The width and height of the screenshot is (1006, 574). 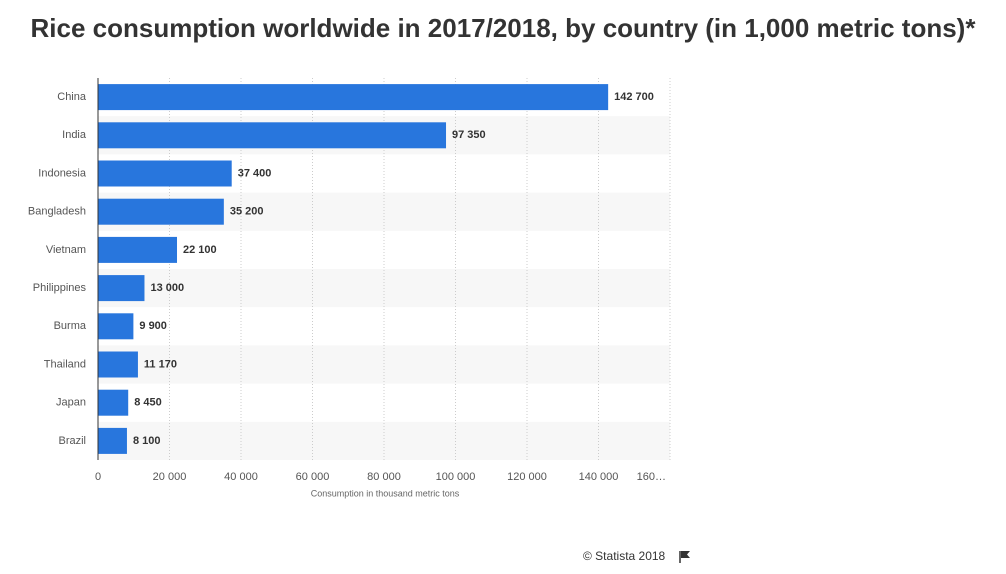 What do you see at coordinates (160, 364) in the screenshot?
I see `data-label: 11 170` at bounding box center [160, 364].